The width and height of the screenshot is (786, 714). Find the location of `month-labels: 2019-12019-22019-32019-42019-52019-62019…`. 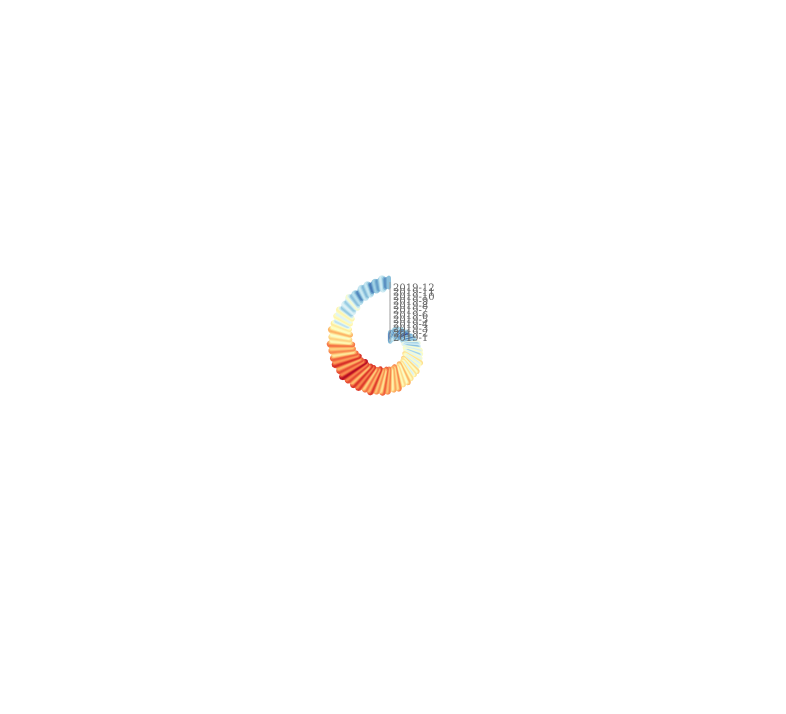

month-labels: 2019-12019-22019-32019-42019-52019-62019… is located at coordinates (412, 312).